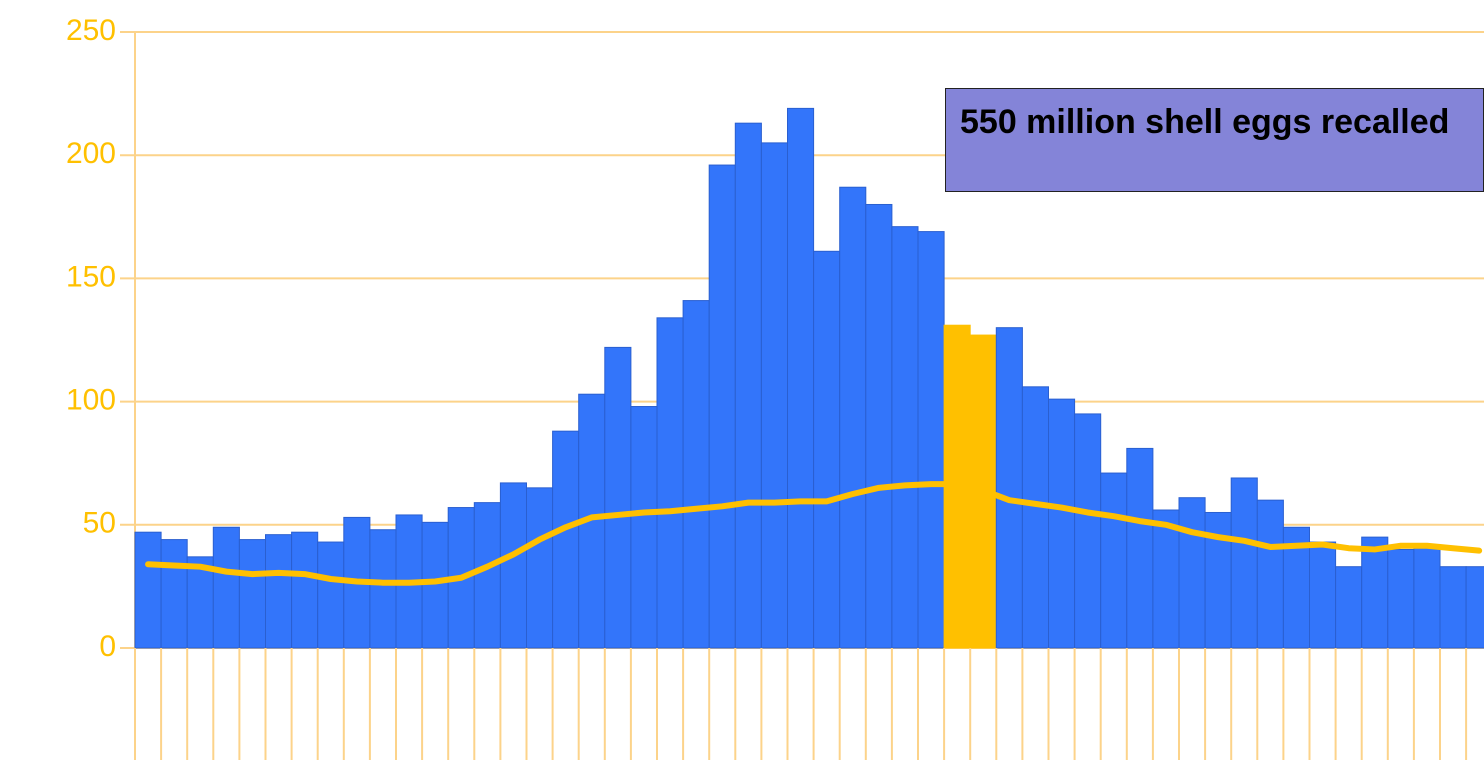  What do you see at coordinates (107, 646) in the screenshot?
I see `y-tick-label: 0` at bounding box center [107, 646].